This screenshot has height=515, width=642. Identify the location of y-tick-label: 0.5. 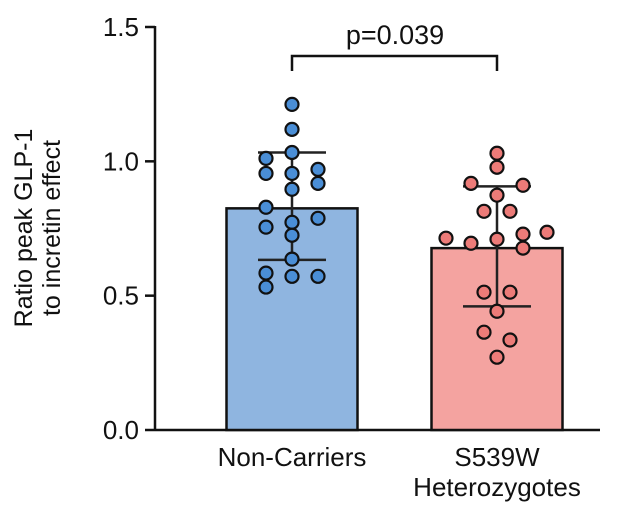
(121, 296).